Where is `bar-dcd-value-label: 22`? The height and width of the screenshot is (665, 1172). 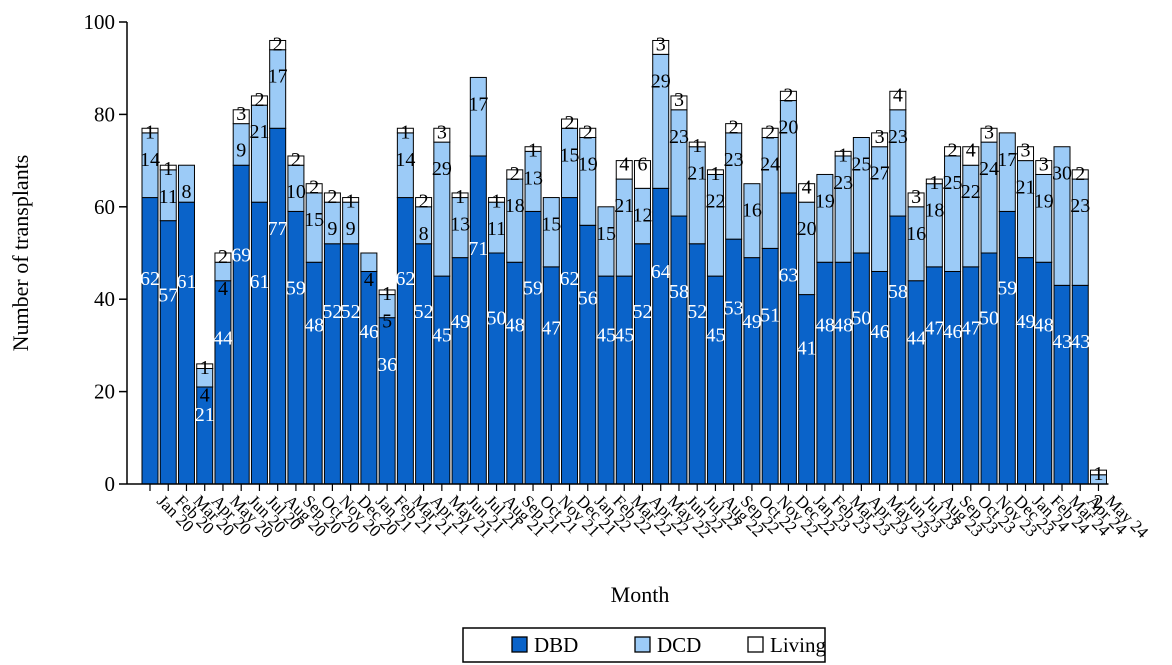 bar-dcd-value-label: 22 is located at coordinates (971, 192).